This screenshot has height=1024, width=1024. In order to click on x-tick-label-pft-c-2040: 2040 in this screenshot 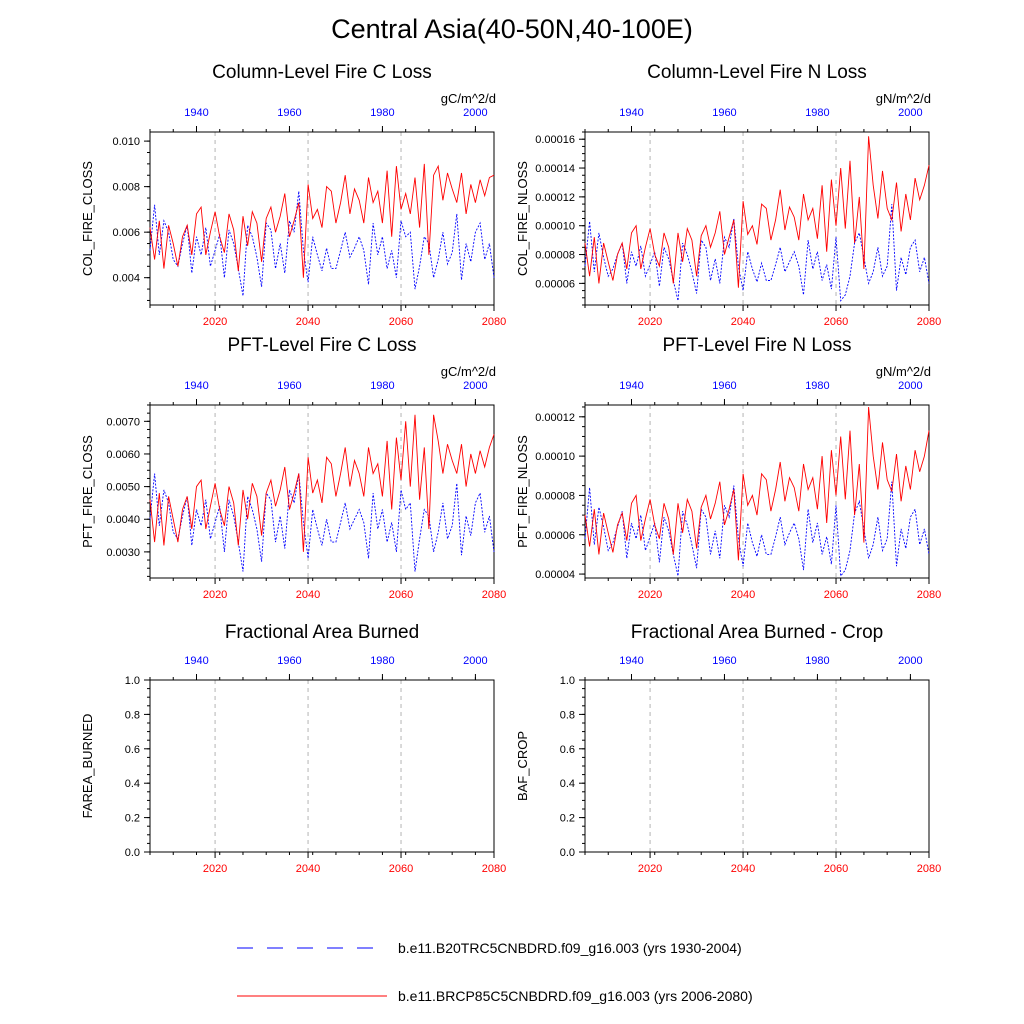, I will do `click(308, 595)`.